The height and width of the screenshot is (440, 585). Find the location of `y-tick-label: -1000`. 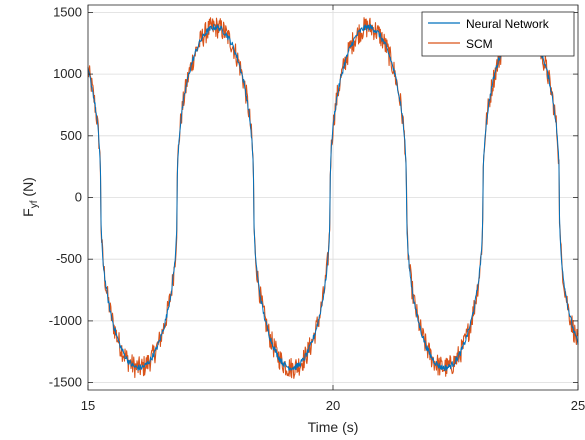

y-tick-label: -1000 is located at coordinates (65, 320).